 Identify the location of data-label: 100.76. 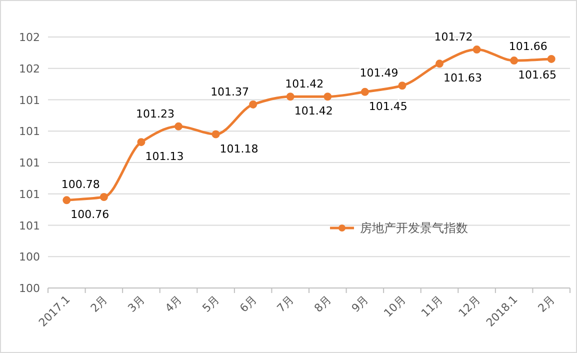
(90, 215).